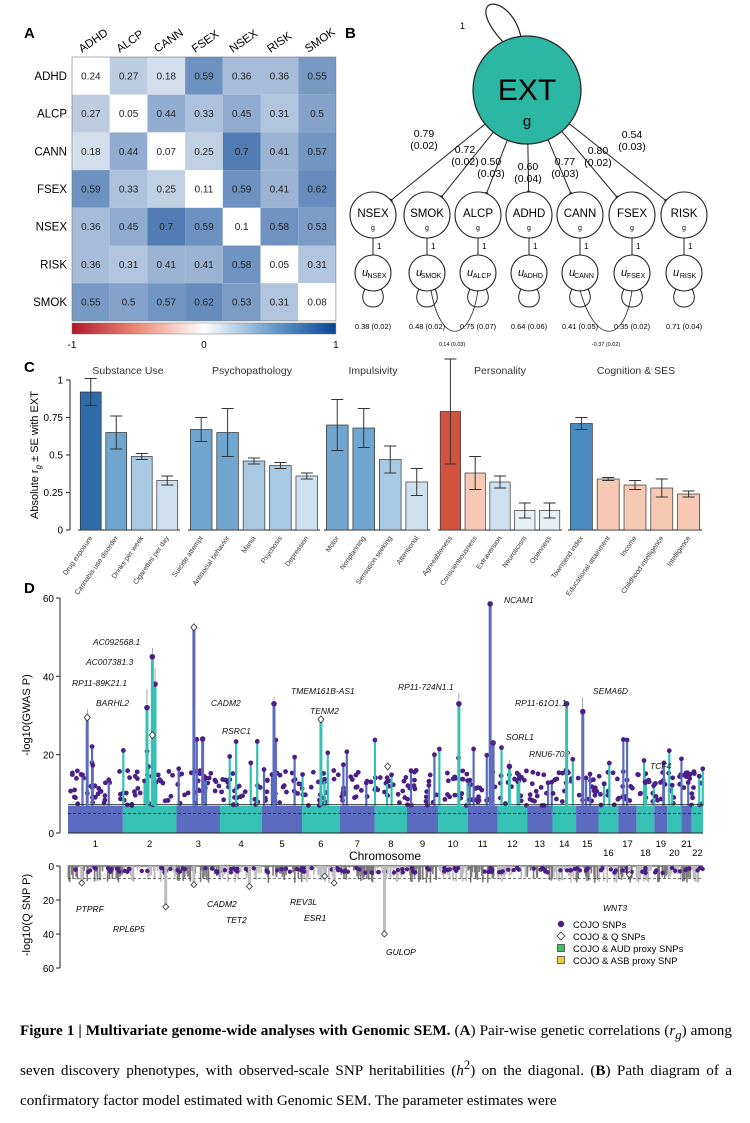  I want to click on heatmap-value: 0.41, so click(280, 189).